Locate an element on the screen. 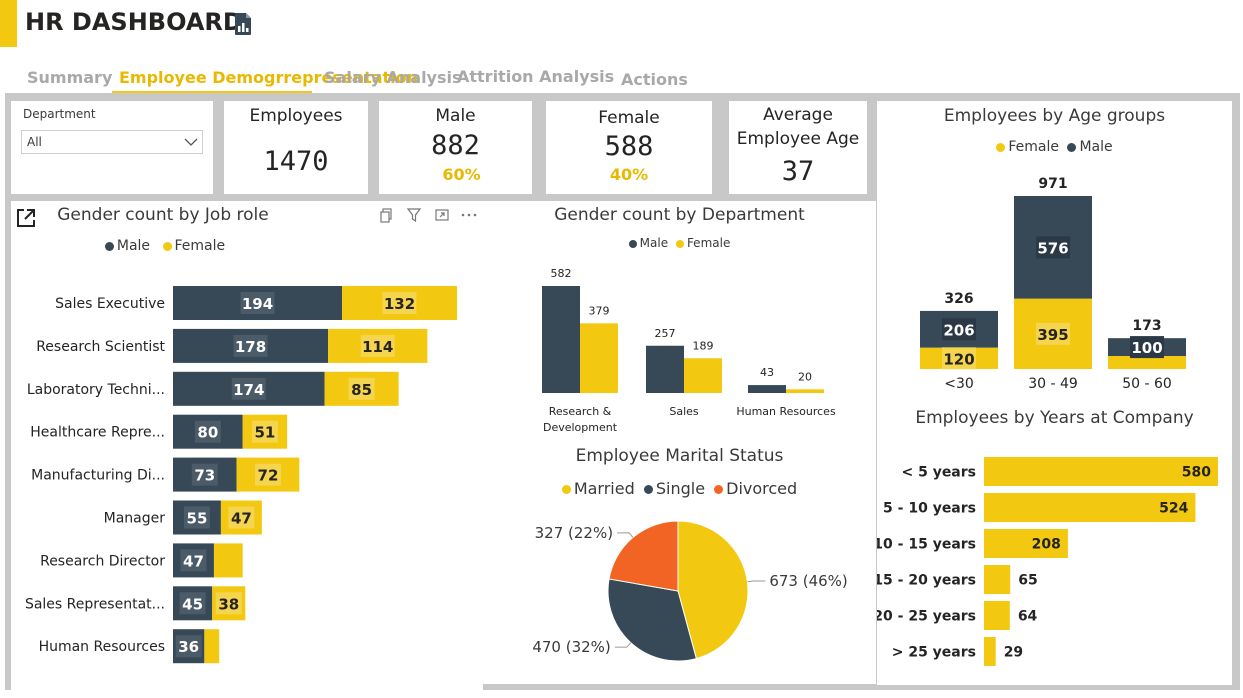 This screenshot has height=698, width=1243. data-label-total: 173 is located at coordinates (1146, 326).